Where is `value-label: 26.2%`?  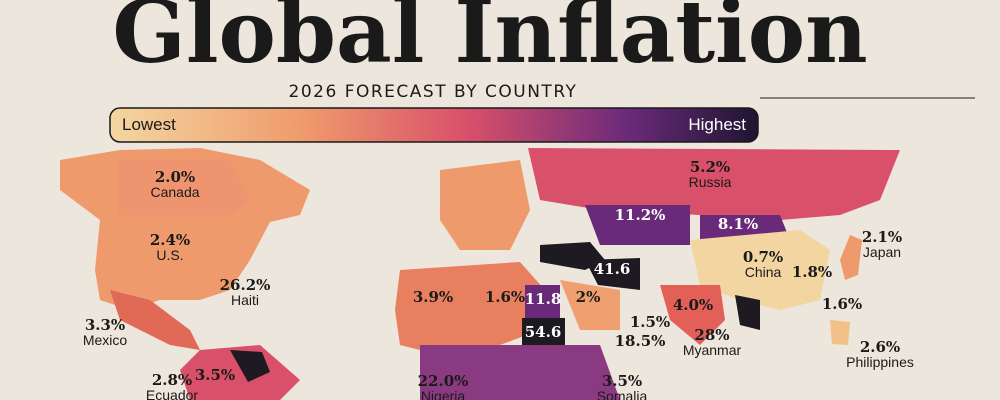 value-label: 26.2% is located at coordinates (245, 285).